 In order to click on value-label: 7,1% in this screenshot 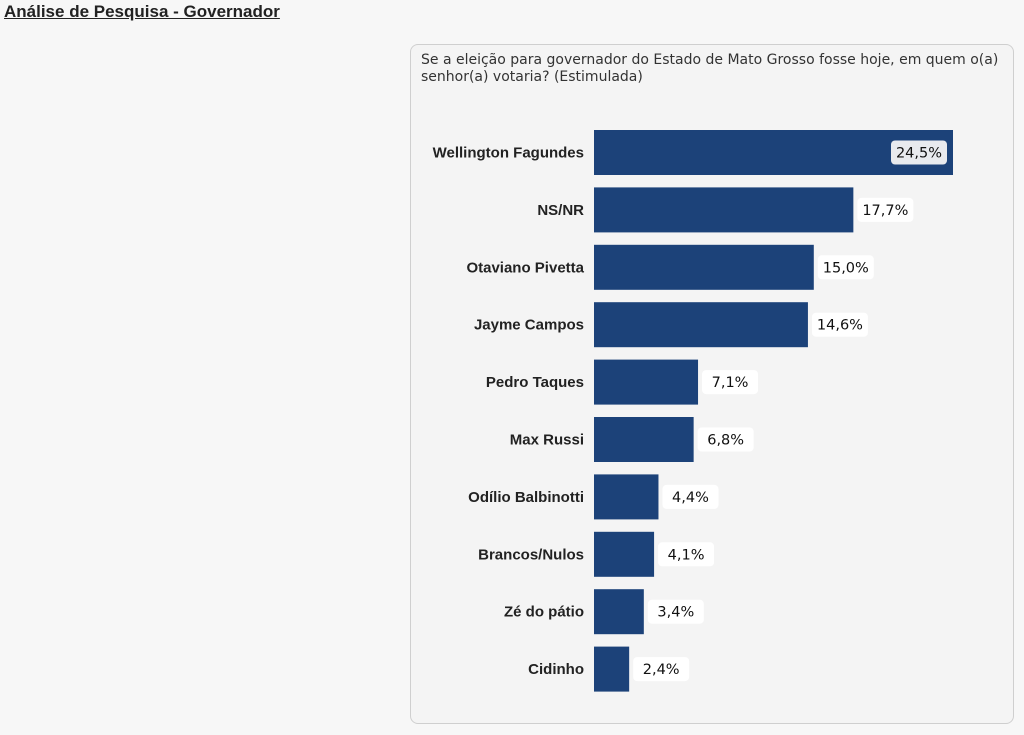, I will do `click(730, 383)`.